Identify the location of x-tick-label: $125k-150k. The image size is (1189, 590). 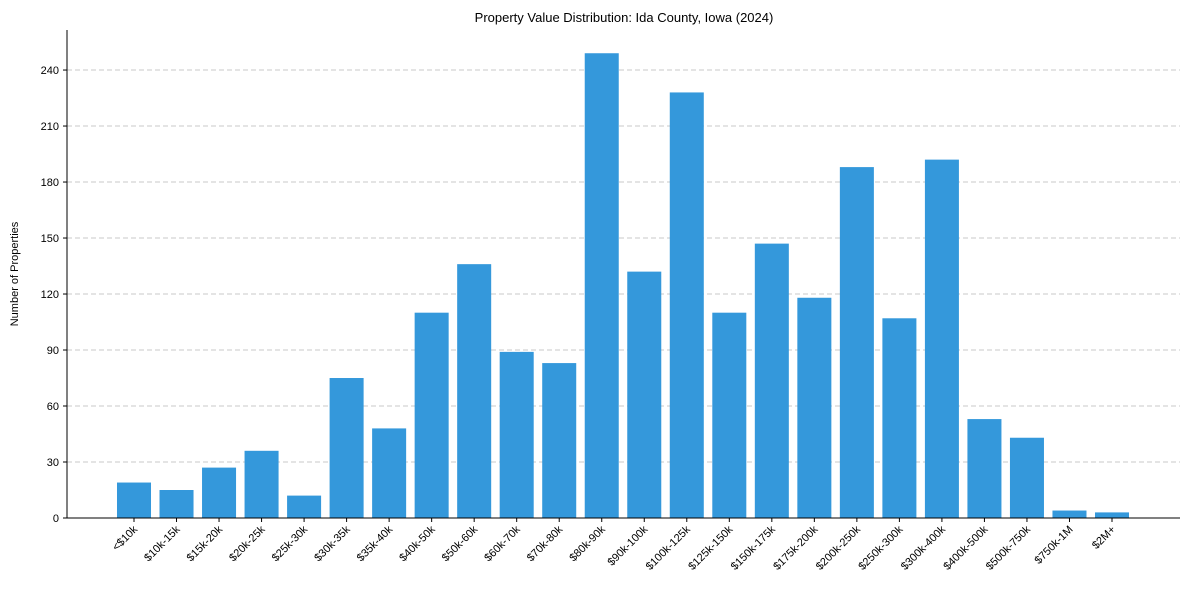
(710, 547).